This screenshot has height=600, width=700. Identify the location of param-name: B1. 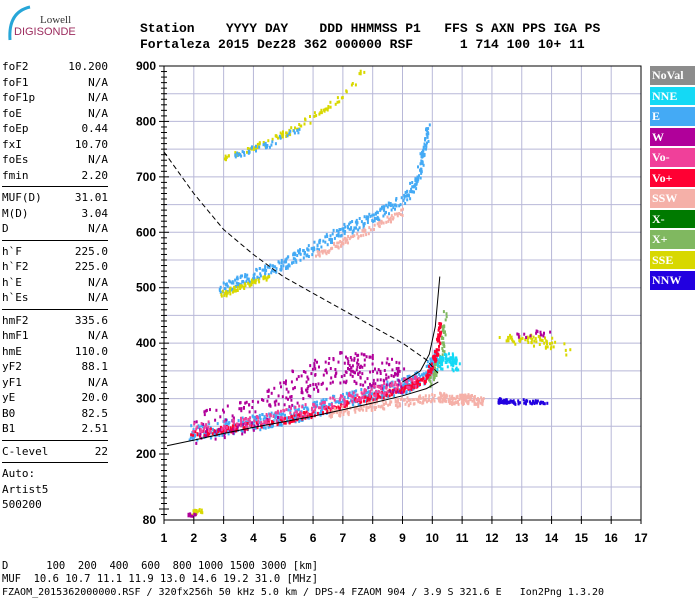
(9, 428).